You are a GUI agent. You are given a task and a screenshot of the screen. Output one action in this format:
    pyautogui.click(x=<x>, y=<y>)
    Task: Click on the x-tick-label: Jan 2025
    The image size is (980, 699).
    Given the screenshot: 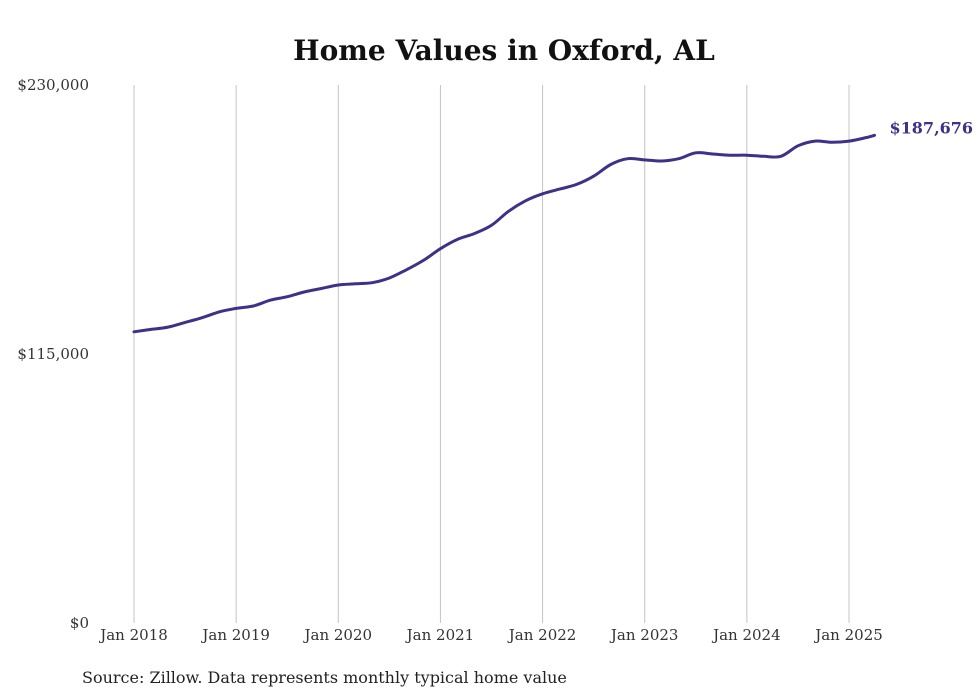 What is the action you would take?
    pyautogui.click(x=848, y=635)
    